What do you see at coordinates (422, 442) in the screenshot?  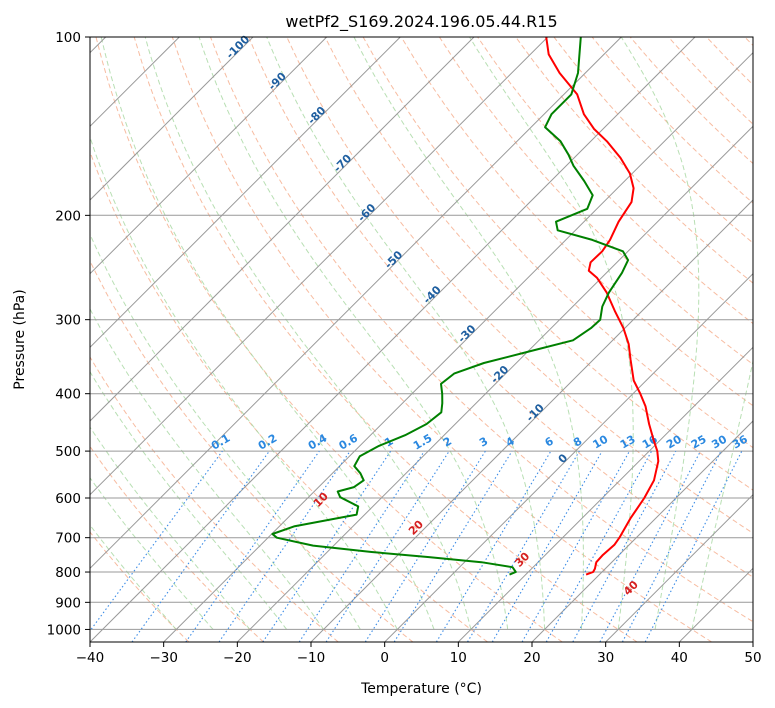 I see `mixing-ratio-label: 1.5` at bounding box center [422, 442].